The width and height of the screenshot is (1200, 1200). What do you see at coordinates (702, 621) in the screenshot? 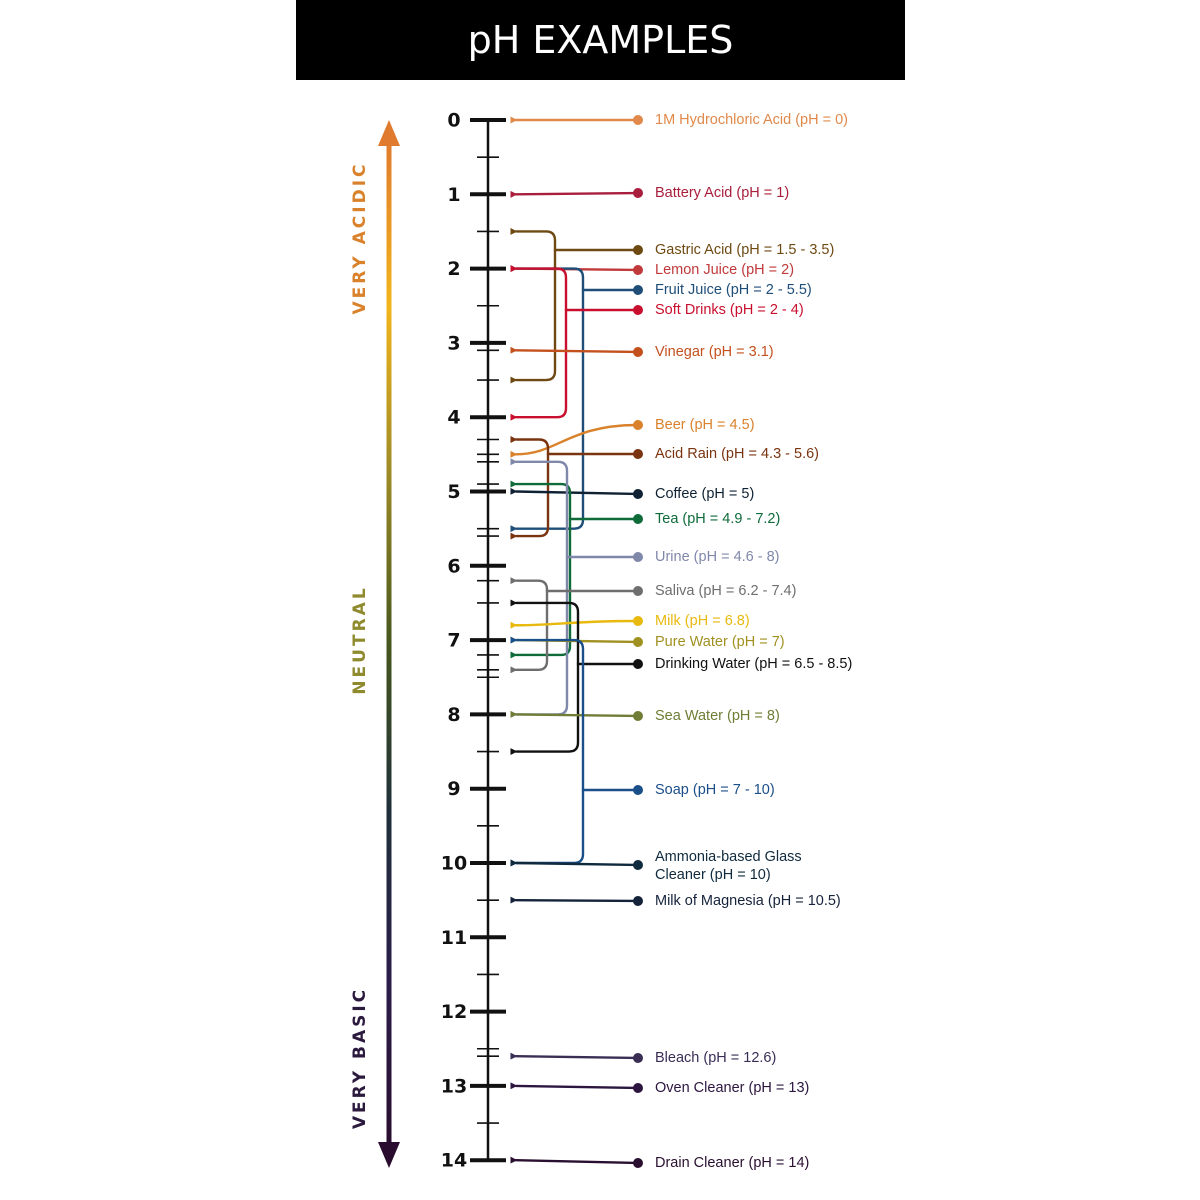
I see `substance-label: Milk (pH = 6.8)` at bounding box center [702, 621].